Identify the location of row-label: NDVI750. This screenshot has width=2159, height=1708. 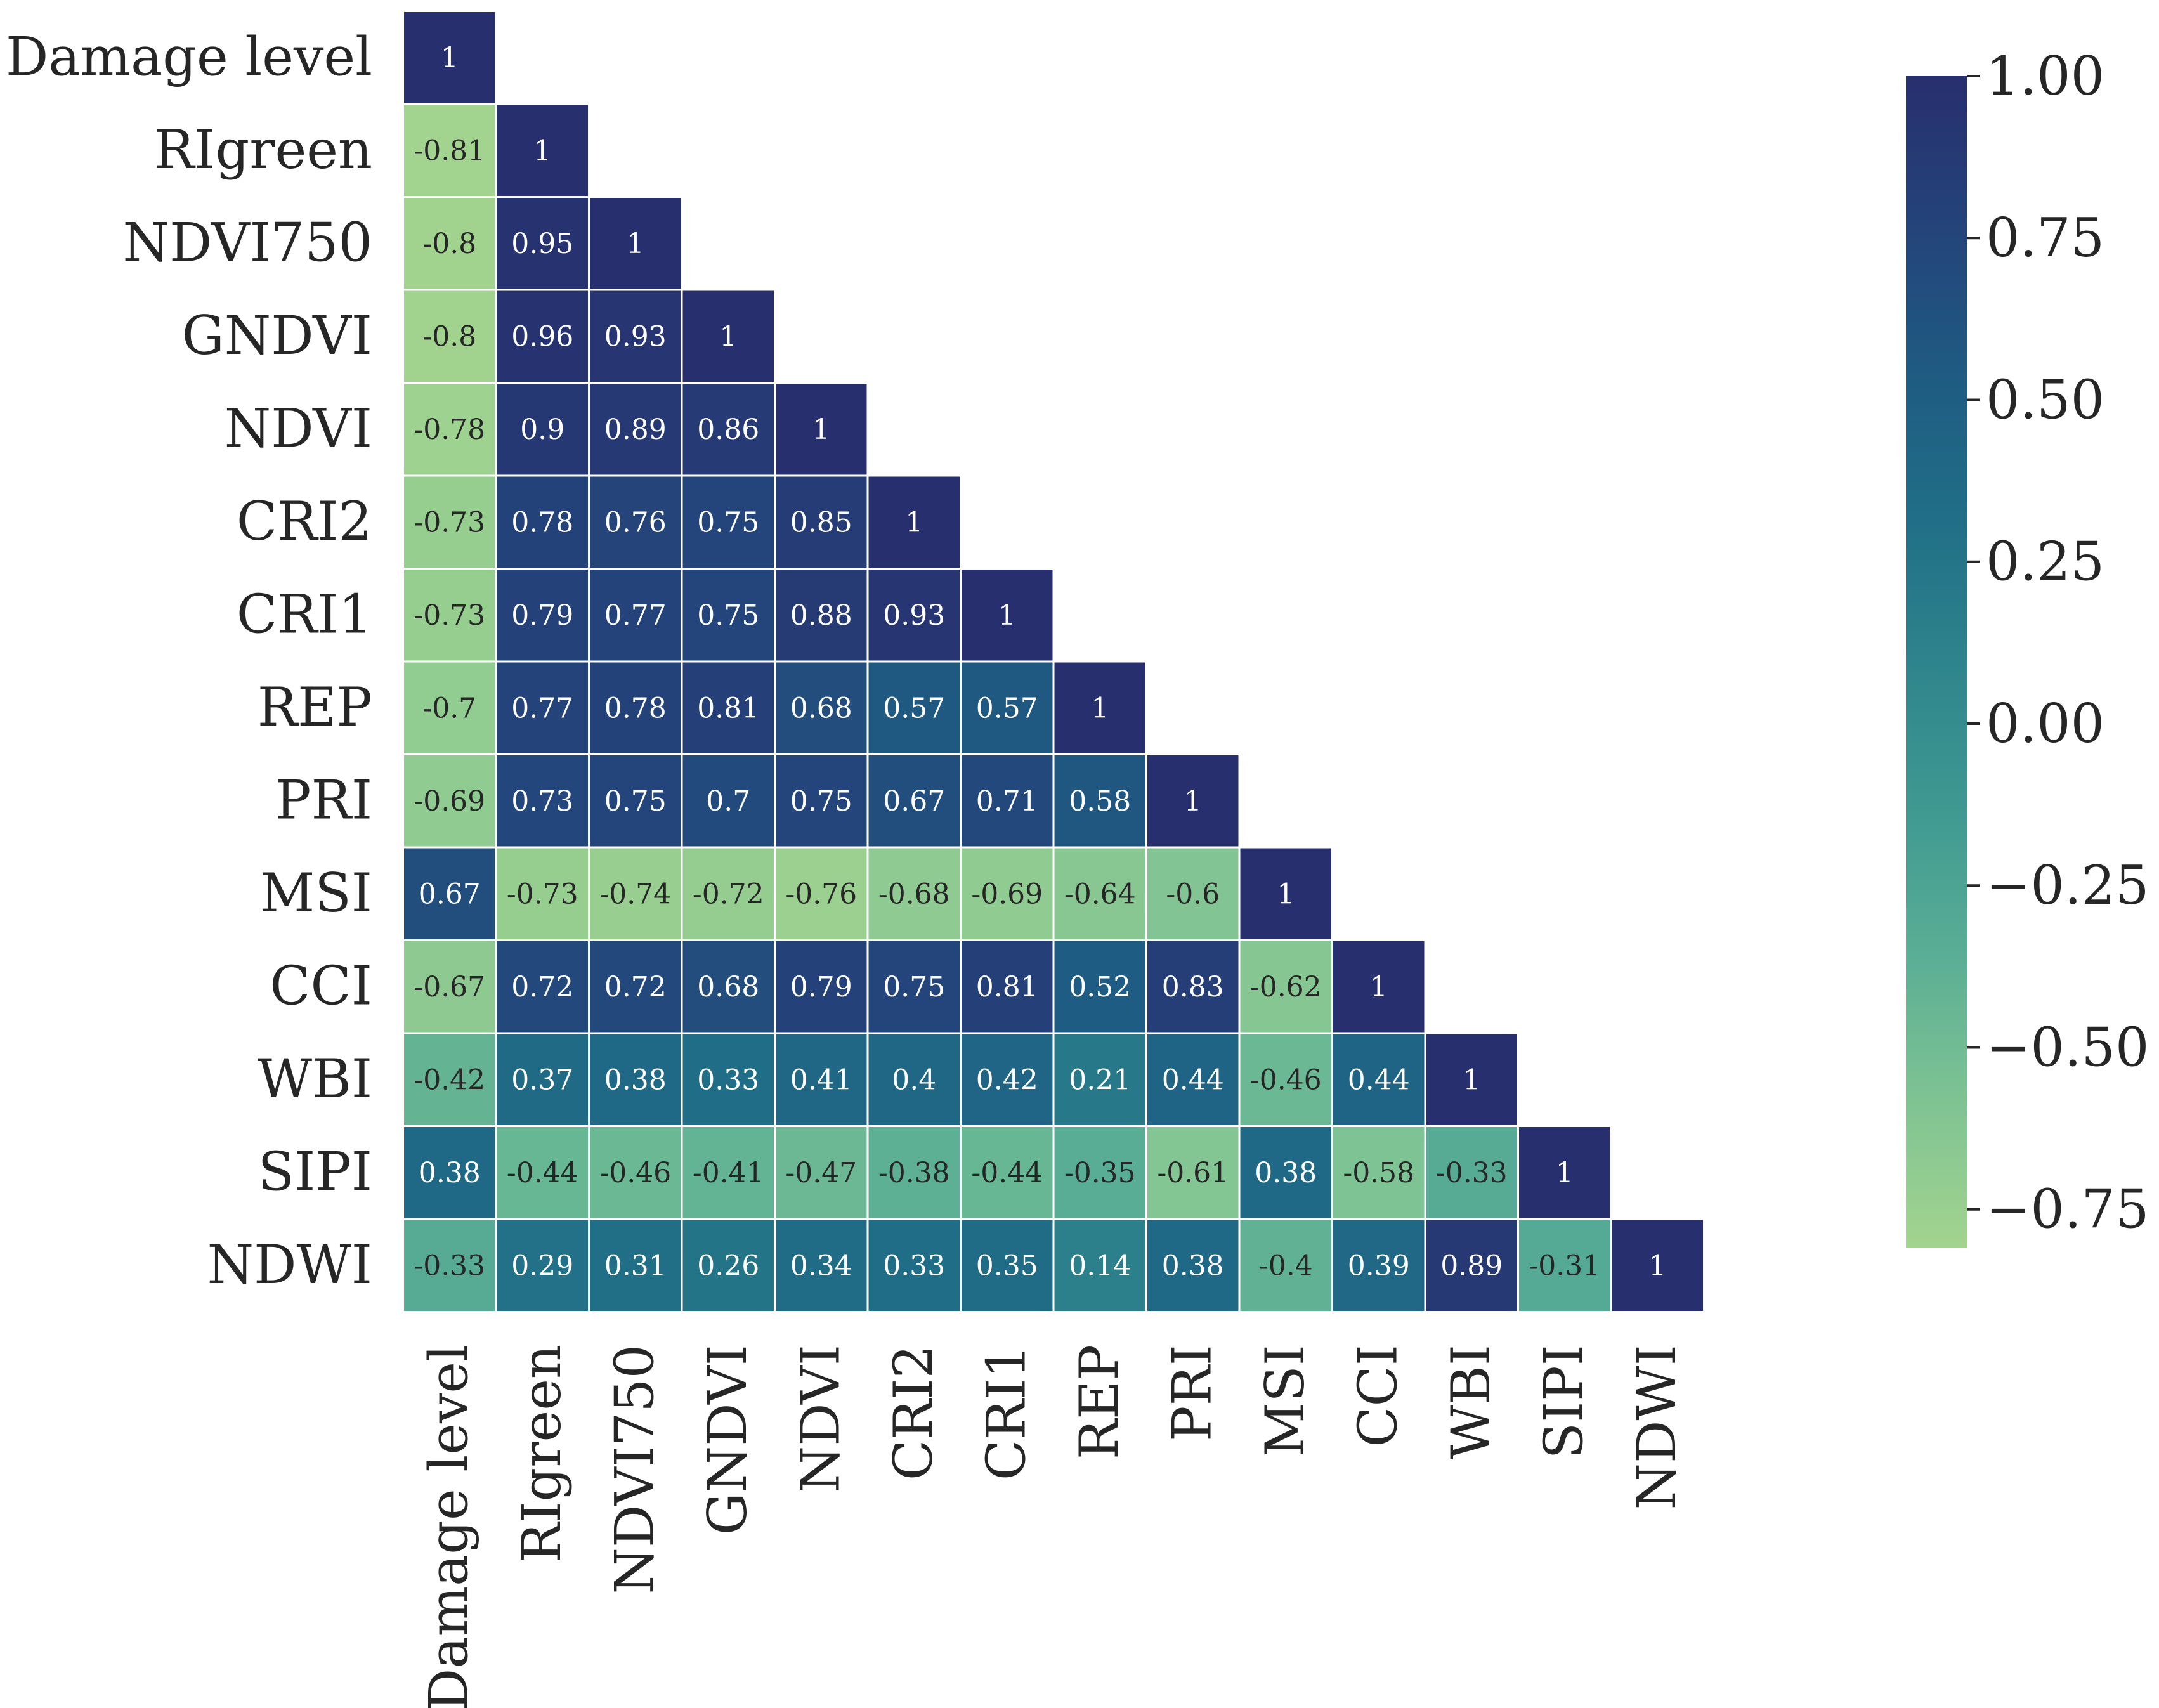
(247, 242).